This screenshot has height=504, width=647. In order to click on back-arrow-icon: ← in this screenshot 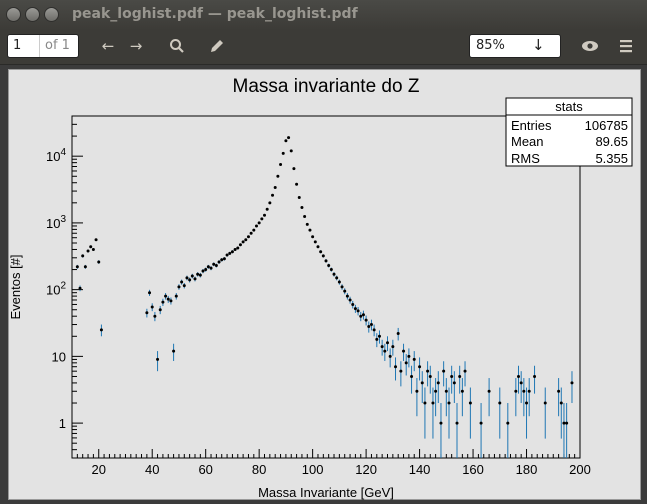, I will do `click(108, 46)`.